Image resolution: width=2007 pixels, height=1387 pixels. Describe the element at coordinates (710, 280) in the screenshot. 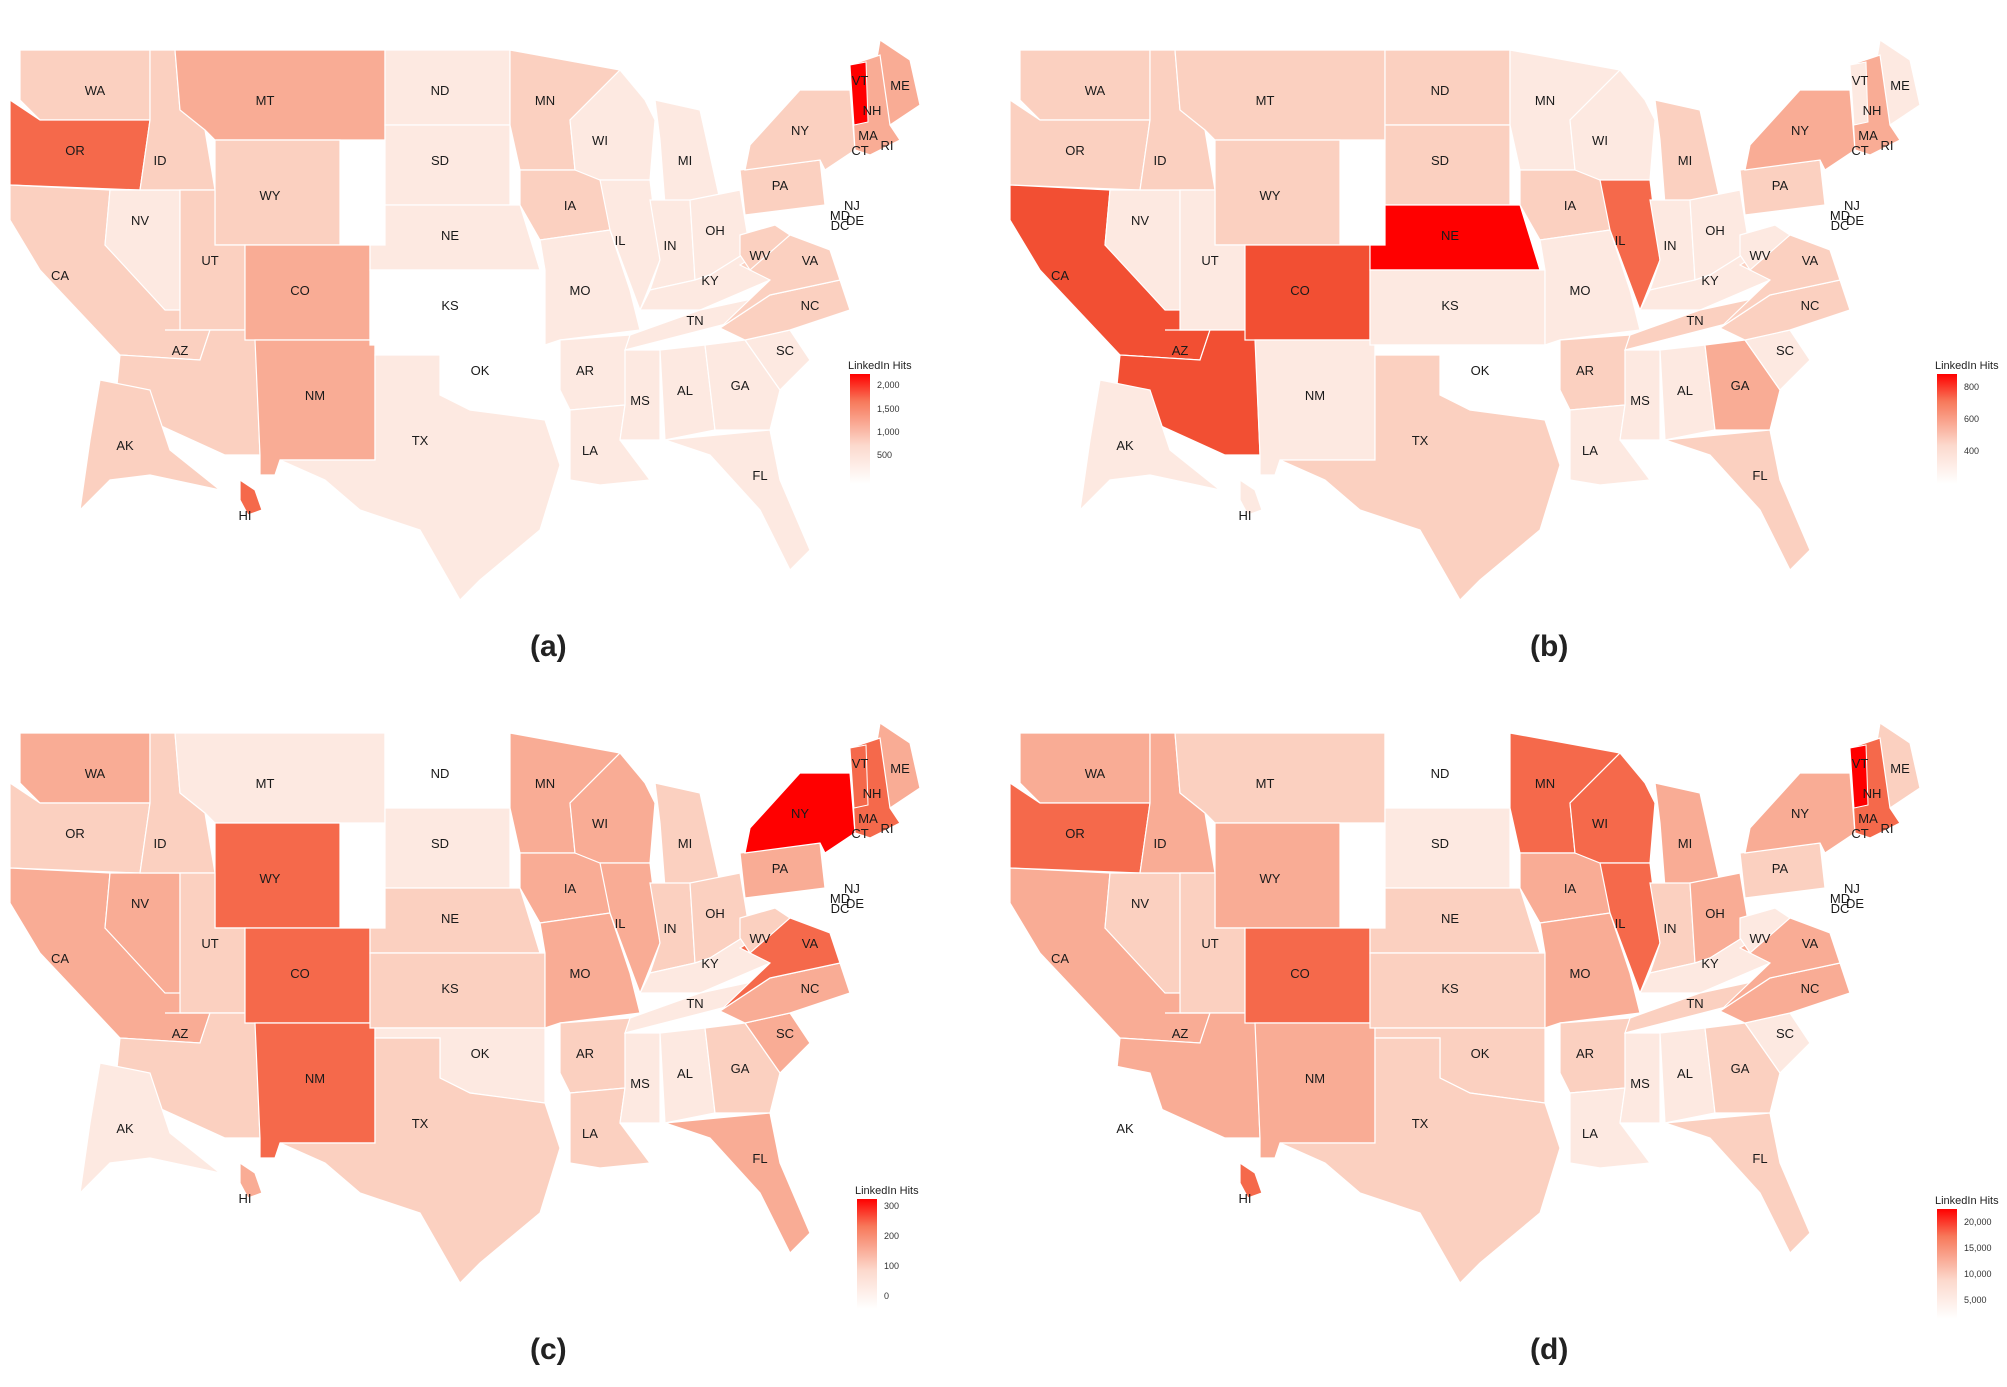

I see `state-label-ky: KY` at that location.